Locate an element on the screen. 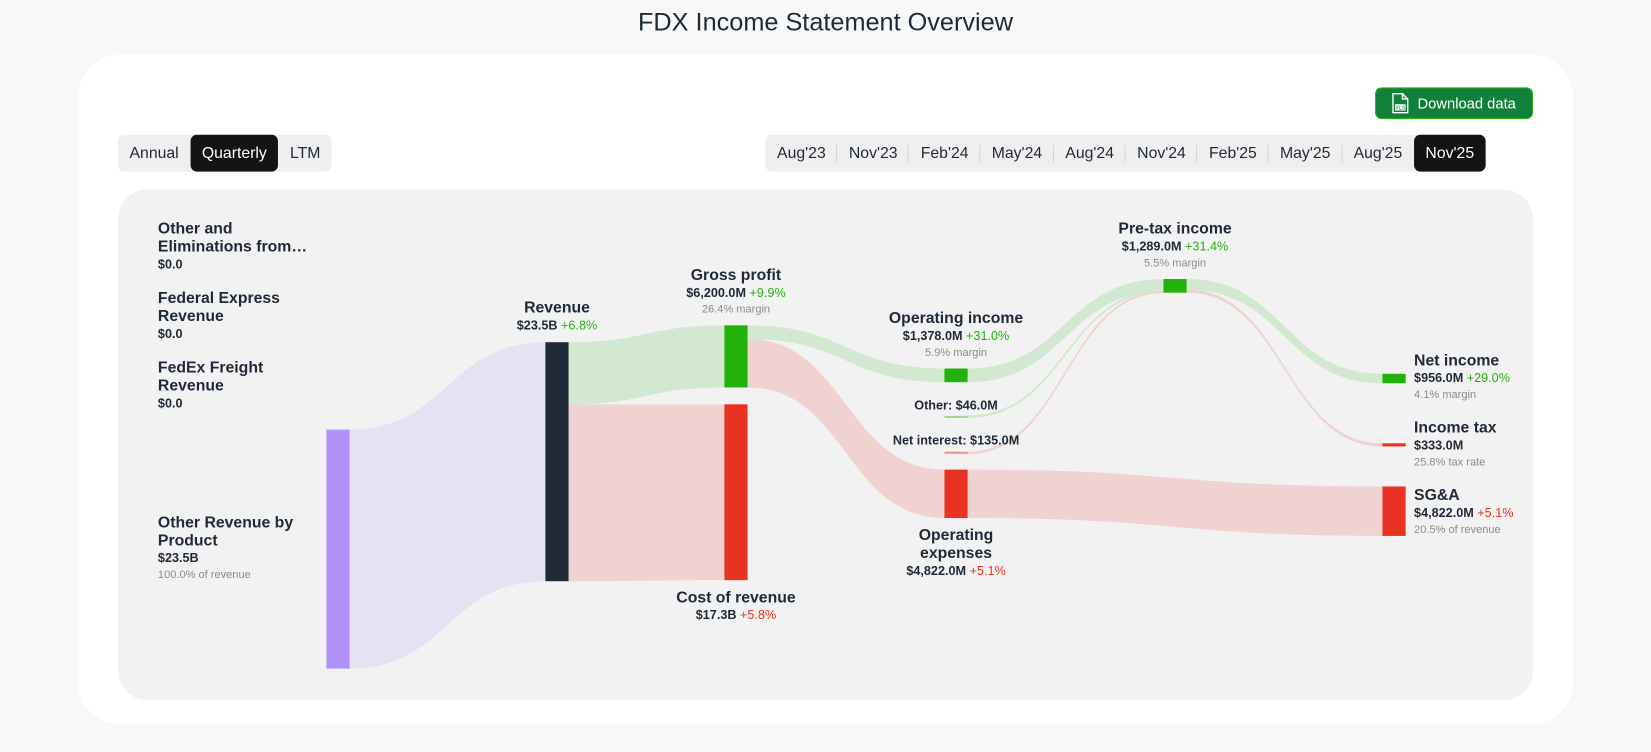 Image resolution: width=1651 pixels, height=752 pixels. label-value: $1,378.0M is located at coordinates (932, 336).